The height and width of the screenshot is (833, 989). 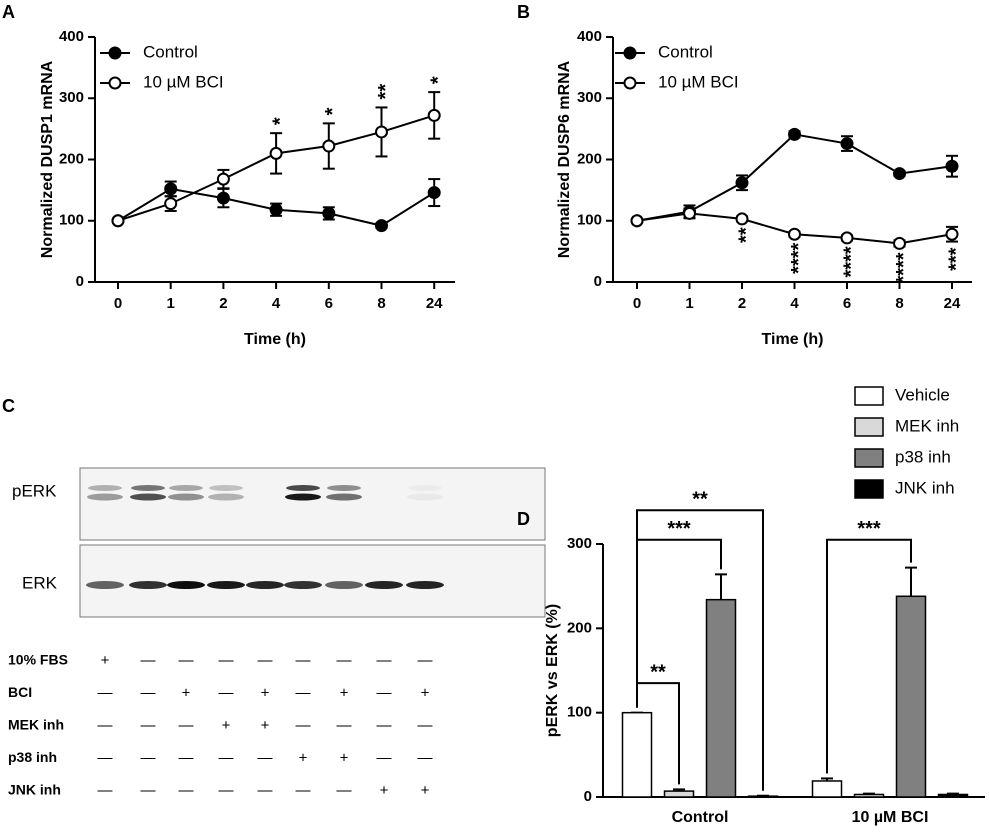 What do you see at coordinates (923, 456) in the screenshot?
I see `legend-label: p38 inh` at bounding box center [923, 456].